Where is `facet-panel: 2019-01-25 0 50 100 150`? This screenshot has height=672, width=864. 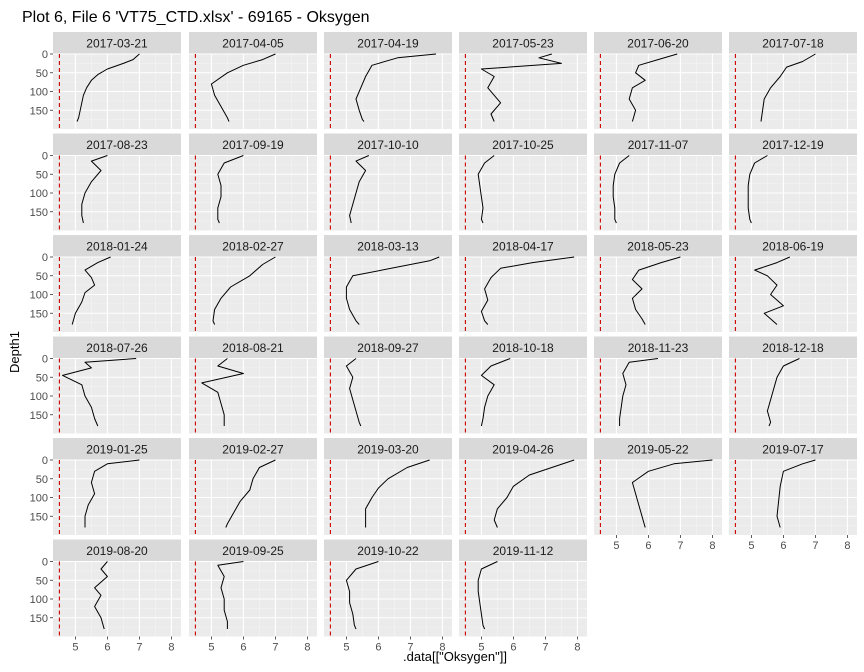
facet-panel: 2019-01-25 0 50 100 150 is located at coordinates (105, 486).